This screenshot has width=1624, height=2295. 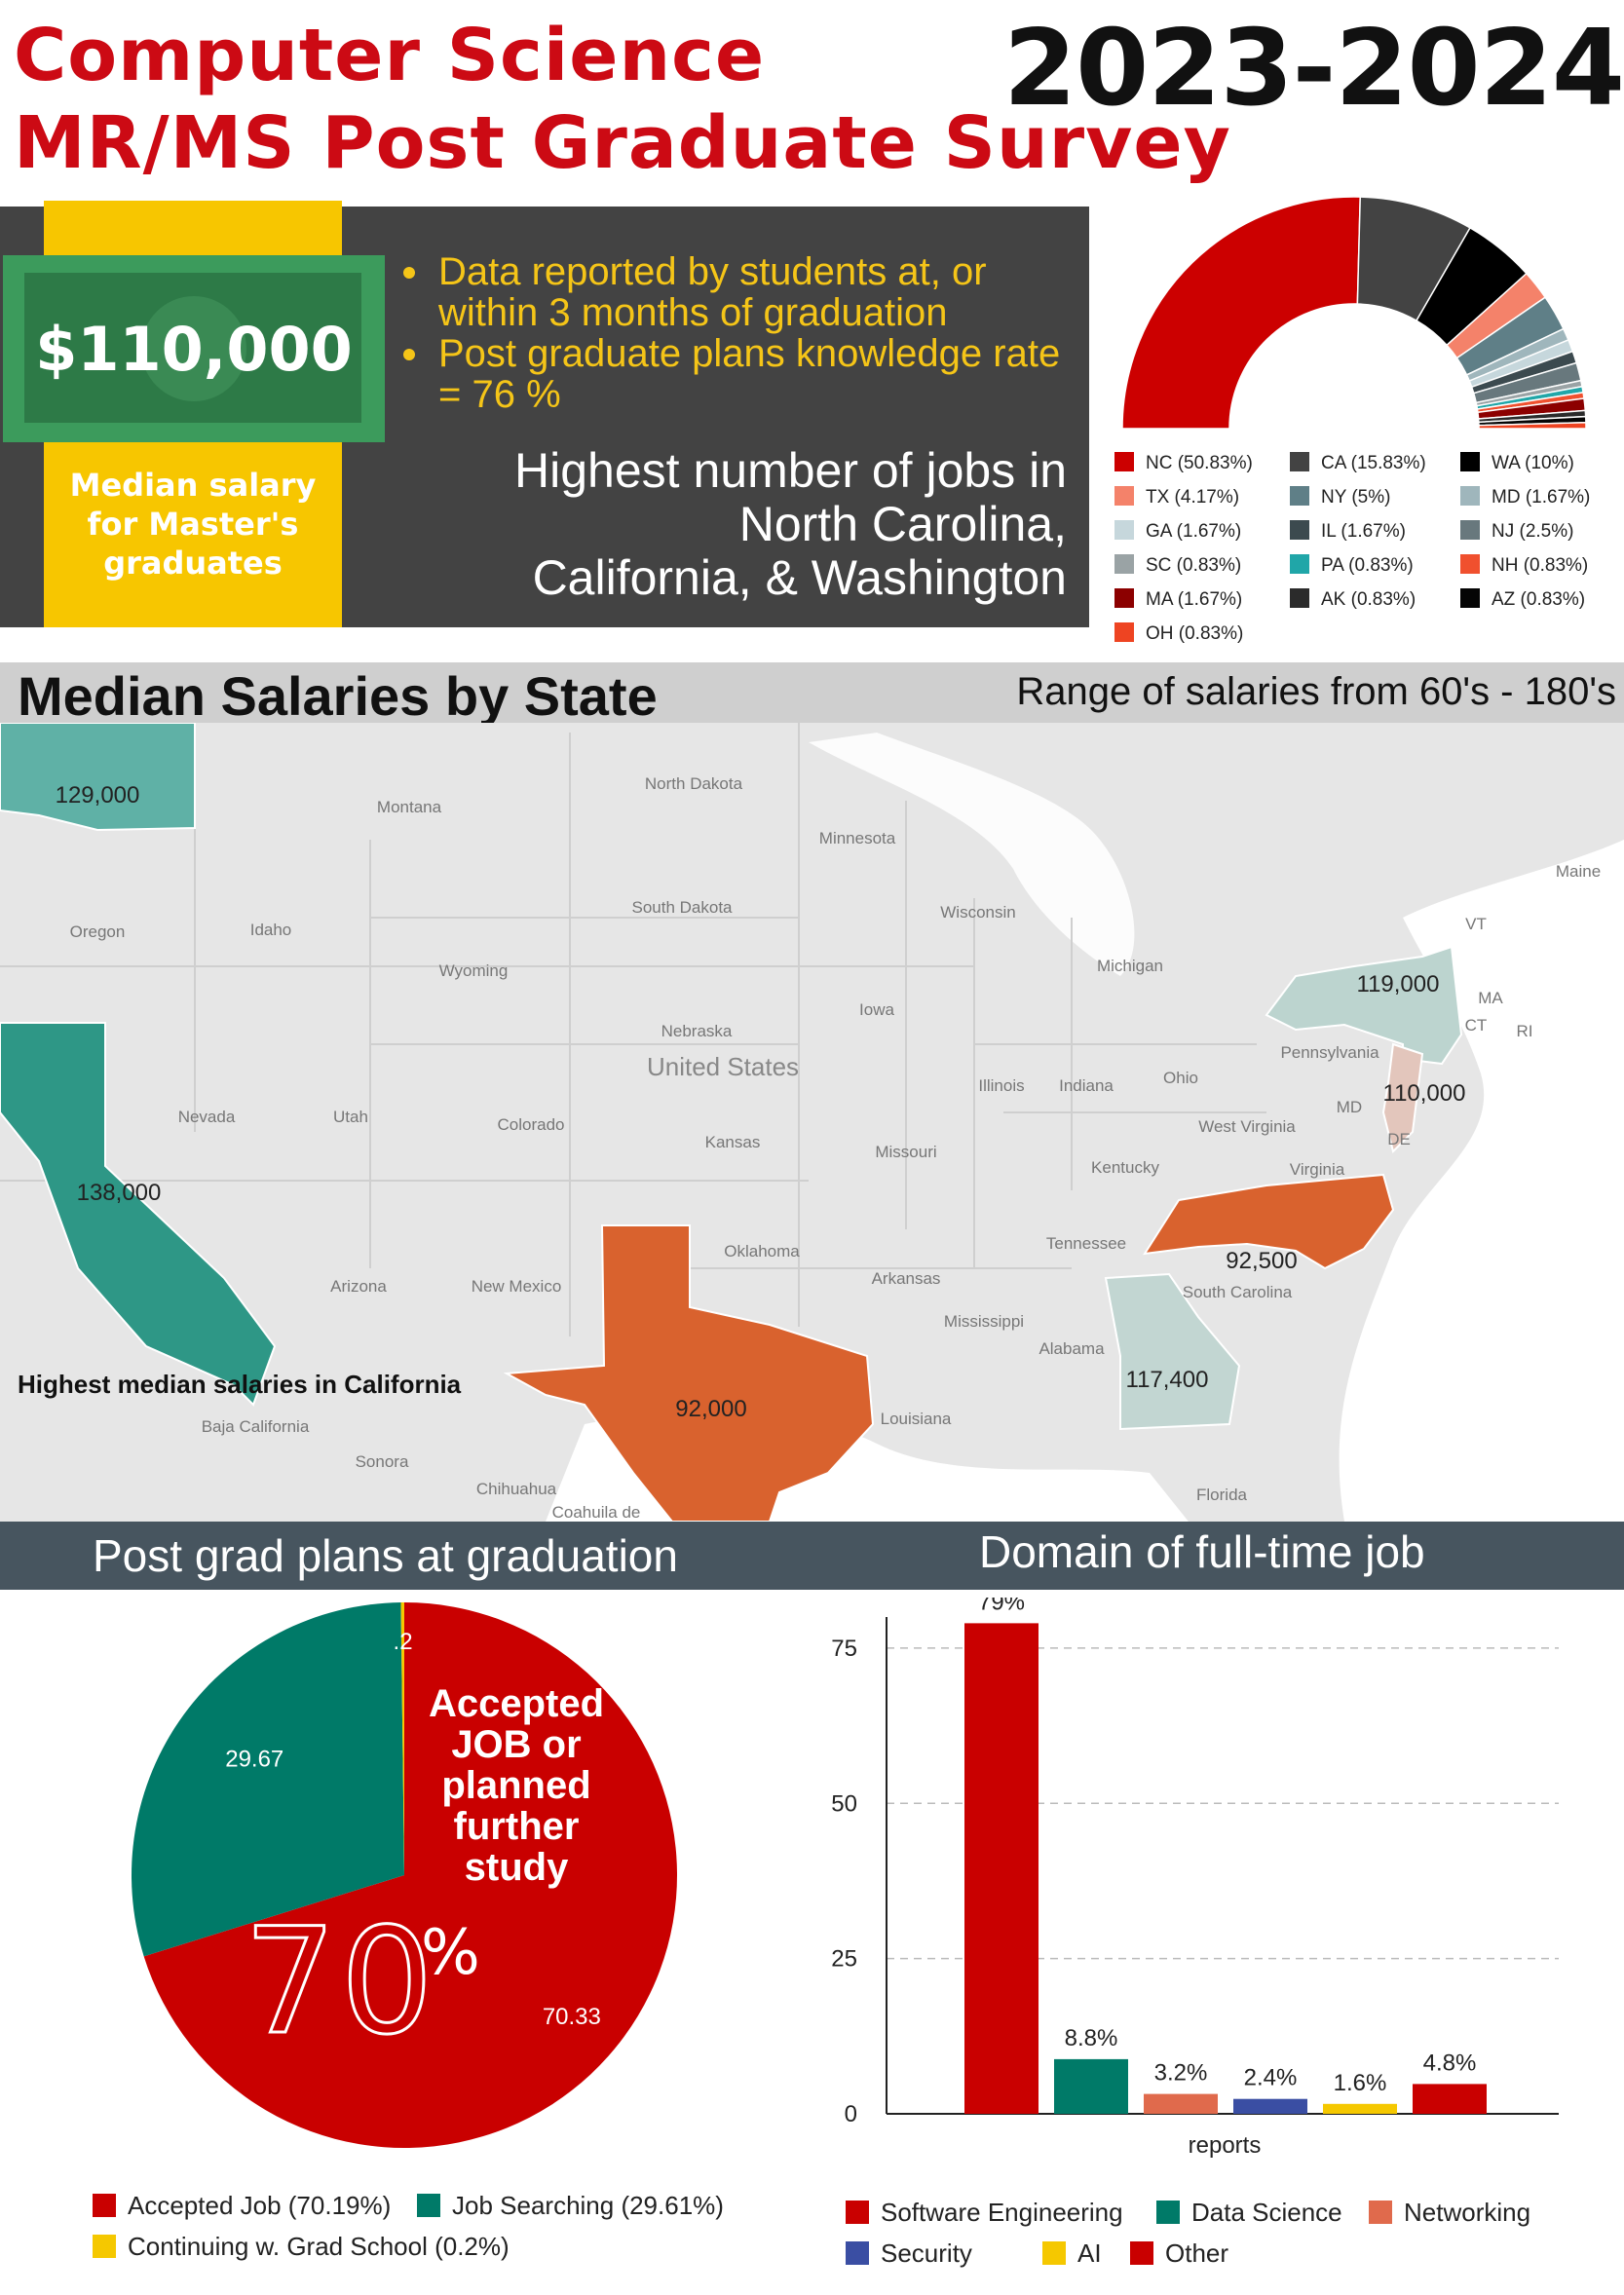 What do you see at coordinates (1195, 633) in the screenshot?
I see `legend-label: OH (0.83%)` at bounding box center [1195, 633].